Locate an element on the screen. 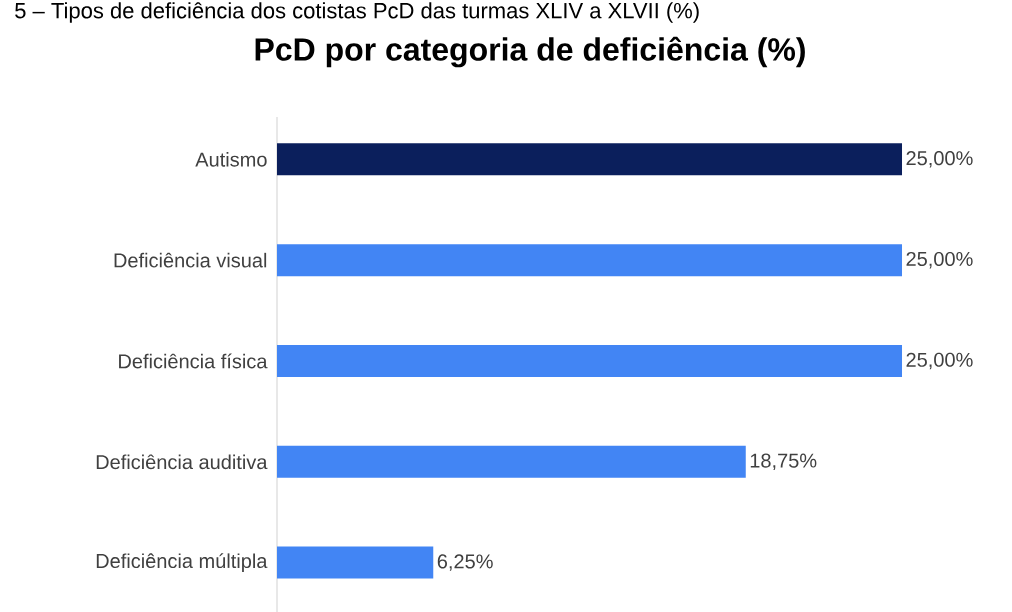  y-tick-label: Deficiência auditiva is located at coordinates (182, 462).